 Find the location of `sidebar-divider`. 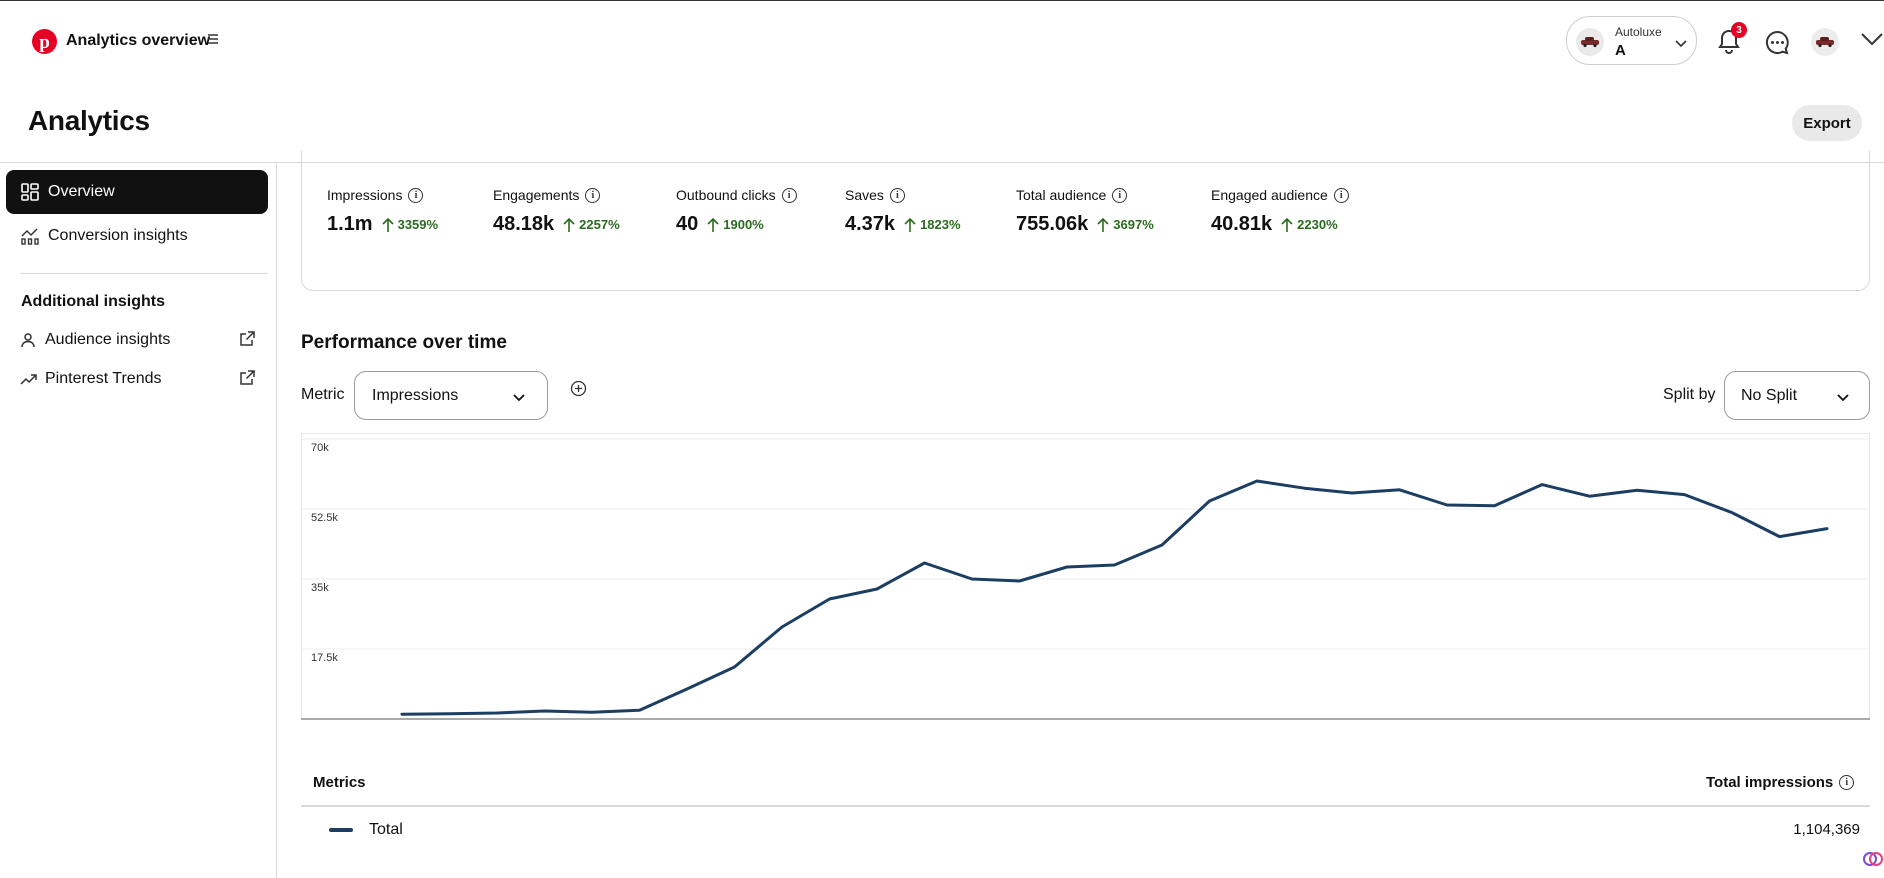

sidebar-divider is located at coordinates (144, 273).